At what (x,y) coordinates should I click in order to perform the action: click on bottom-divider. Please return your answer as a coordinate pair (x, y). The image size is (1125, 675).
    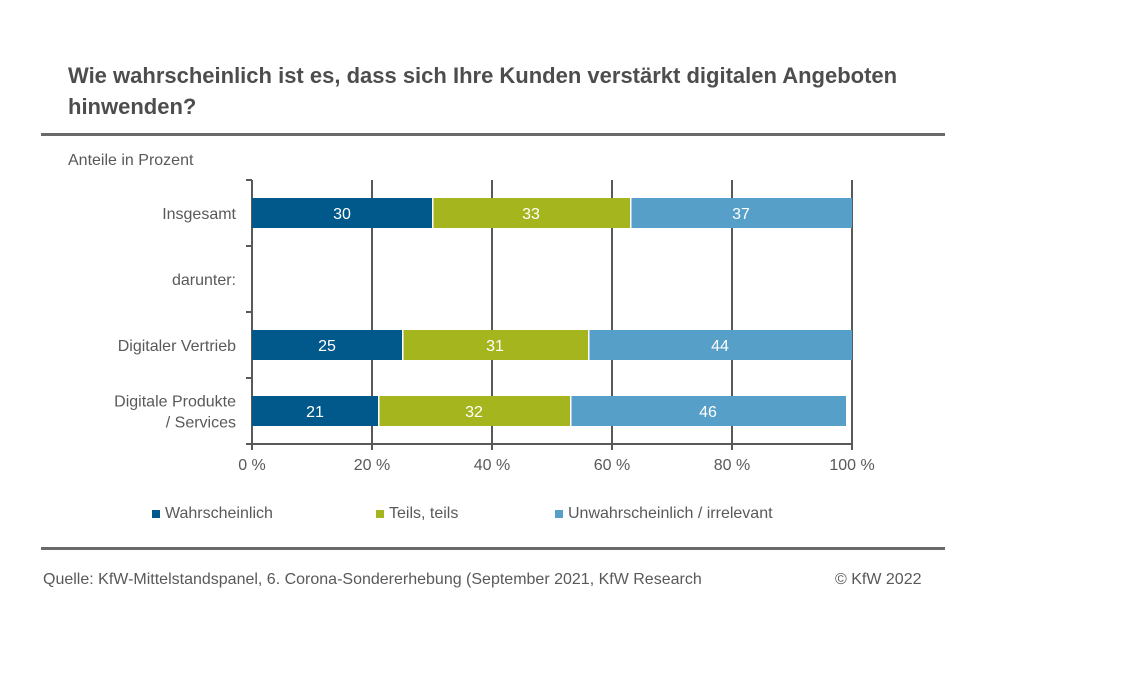
    Looking at the image, I should click on (493, 548).